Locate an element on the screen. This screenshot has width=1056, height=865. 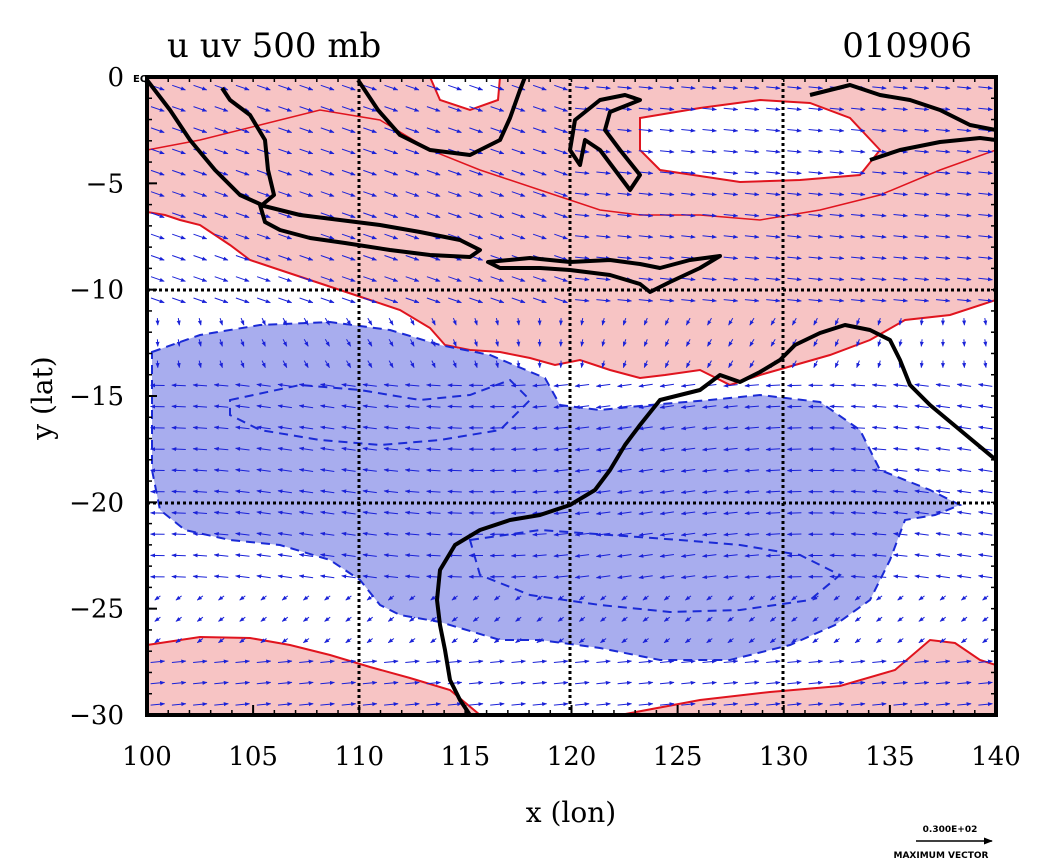
positive-u-region-sw is located at coordinates (314, 675).